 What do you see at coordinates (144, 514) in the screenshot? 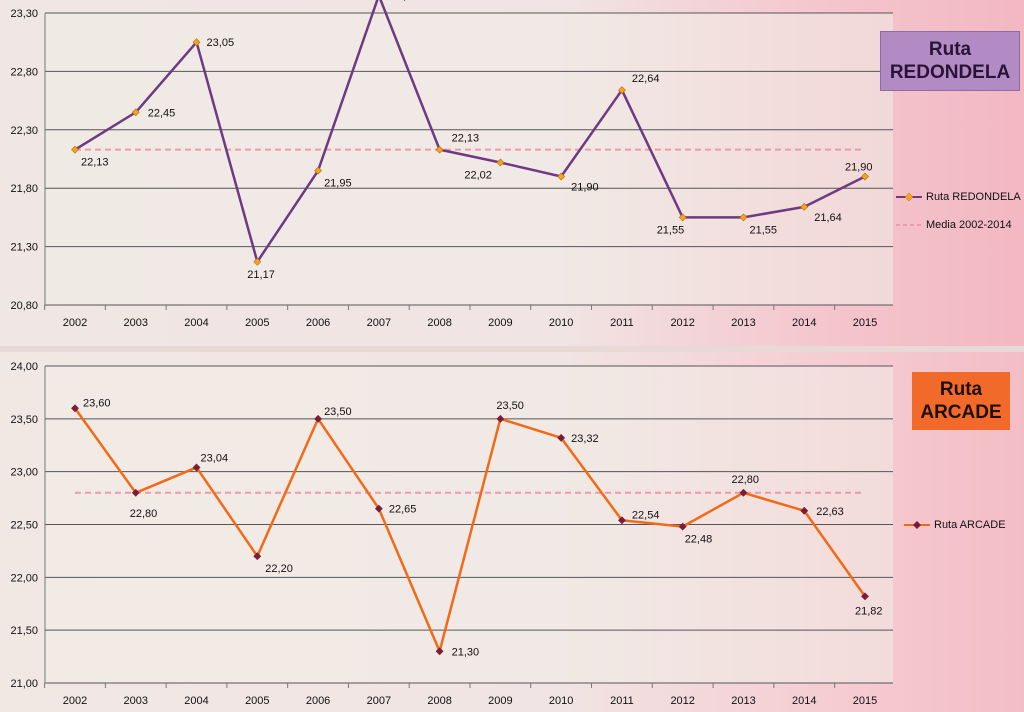
I see `arcade-data-label: 22,80` at bounding box center [144, 514].